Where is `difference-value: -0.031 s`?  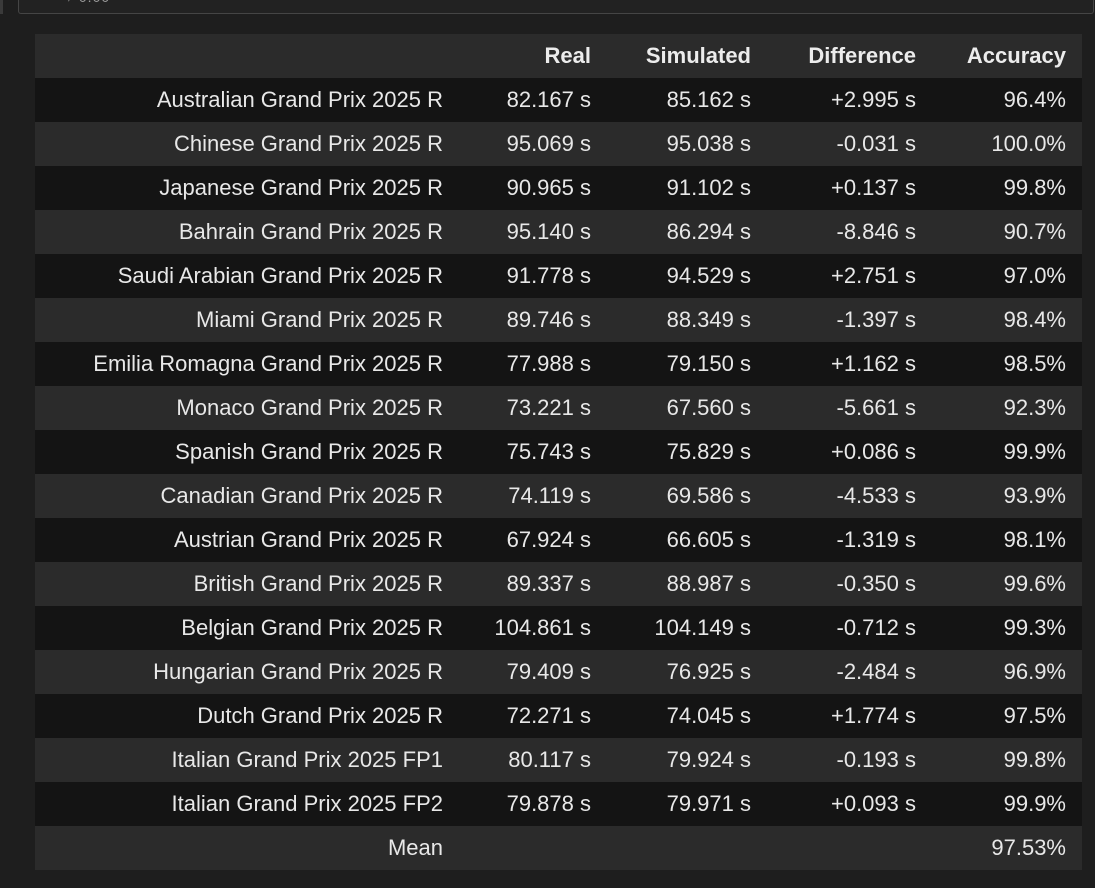 difference-value: -0.031 s is located at coordinates (839, 144).